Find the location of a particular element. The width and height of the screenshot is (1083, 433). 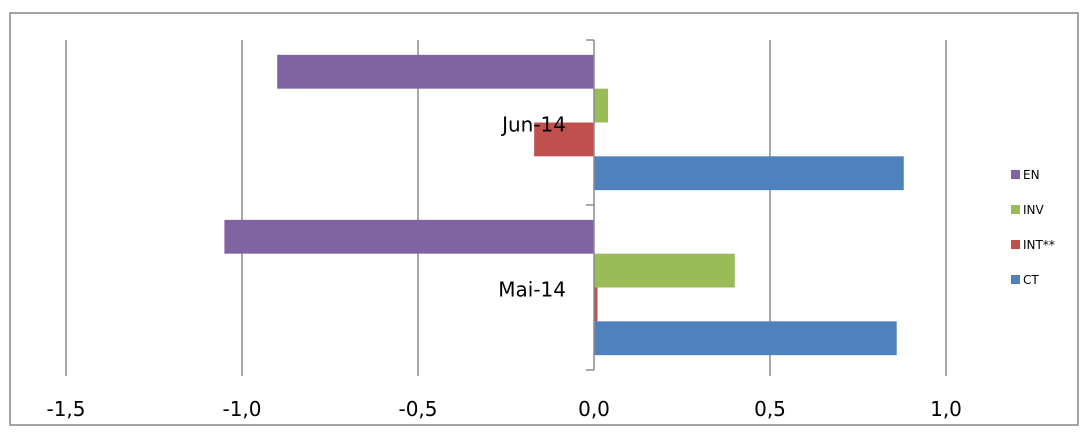

x-tick-label: -0,5 is located at coordinates (417, 409).